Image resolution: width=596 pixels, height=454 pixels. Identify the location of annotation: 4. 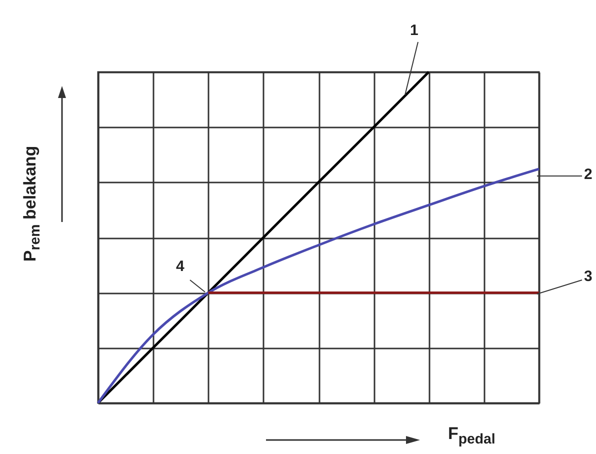
(180, 266).